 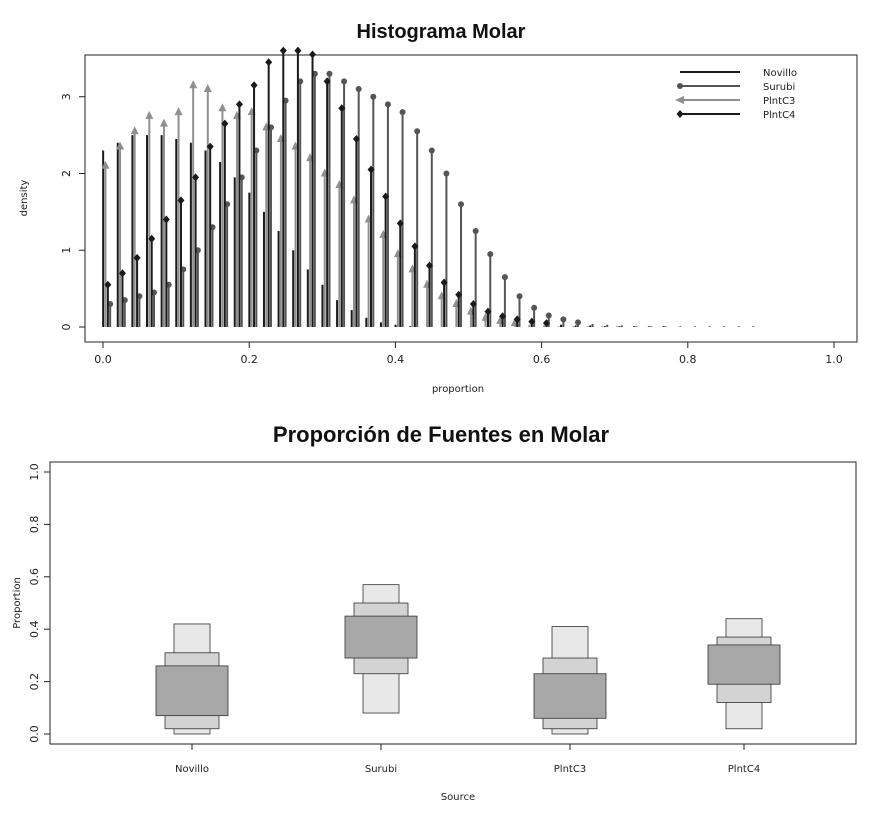 I want to click on x-tick-label: 0.6, so click(x=542, y=359).